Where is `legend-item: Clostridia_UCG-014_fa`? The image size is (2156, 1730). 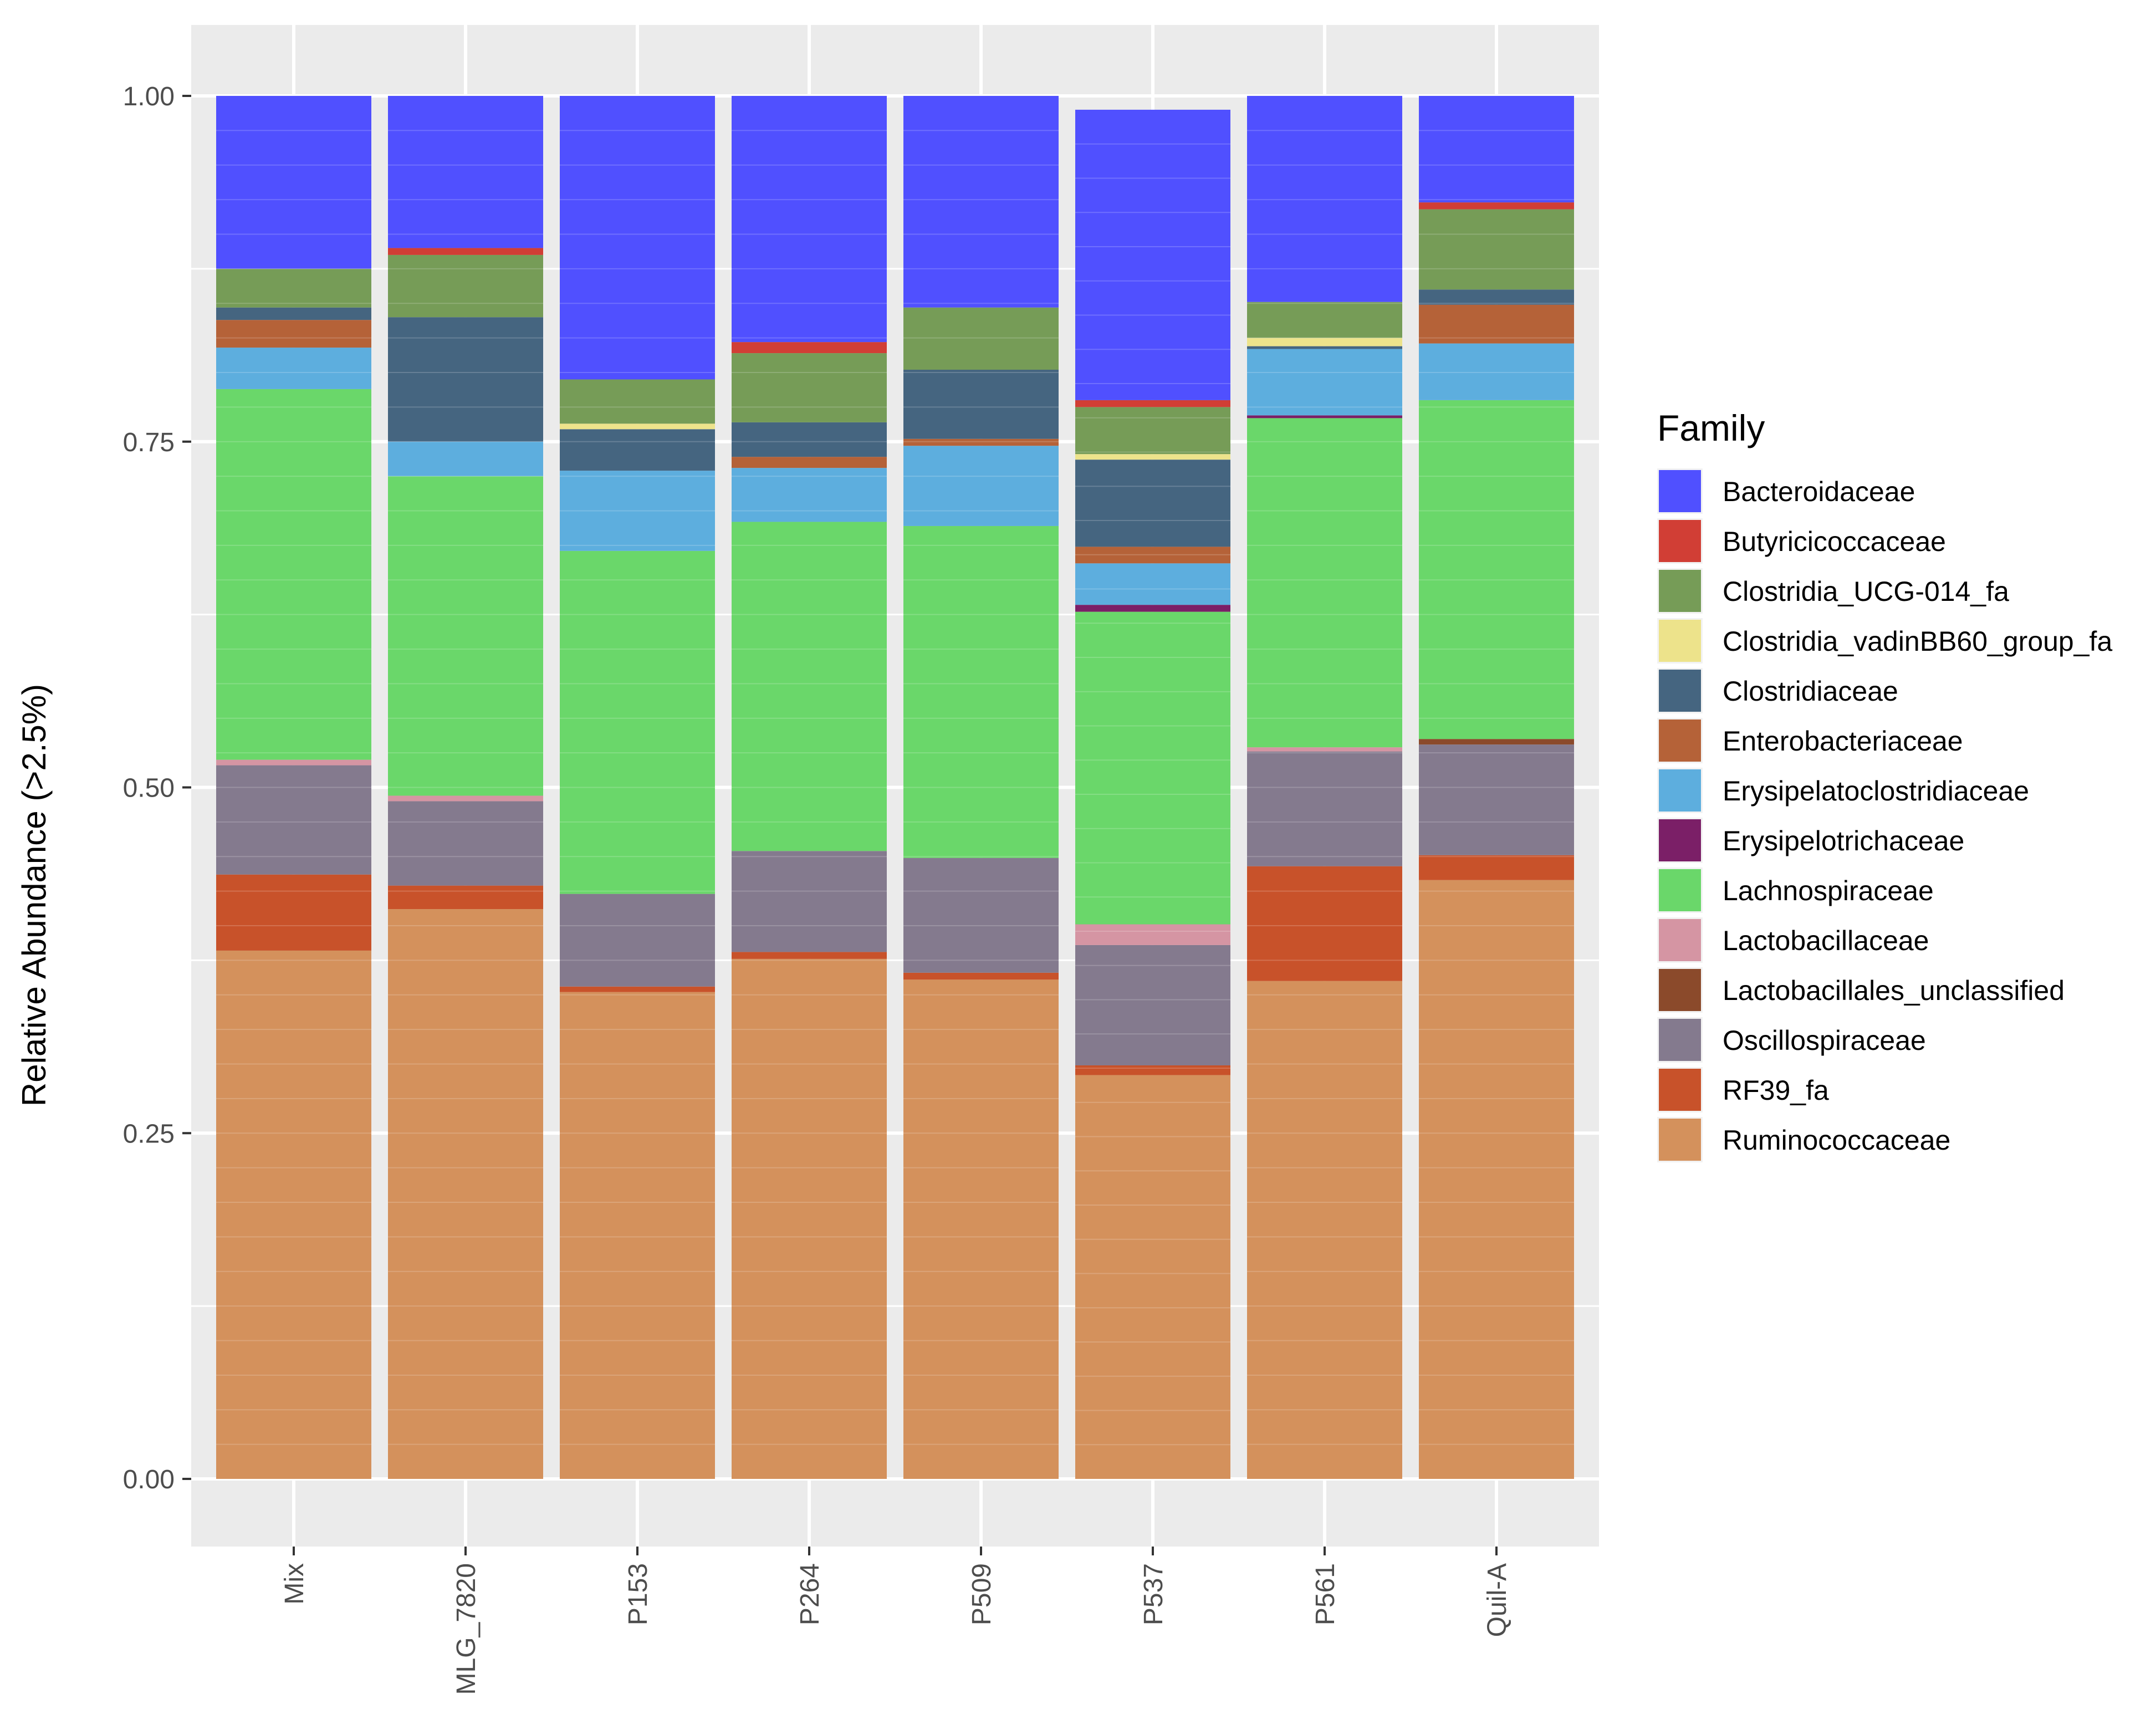 legend-item: Clostridia_UCG-014_fa is located at coordinates (1833, 591).